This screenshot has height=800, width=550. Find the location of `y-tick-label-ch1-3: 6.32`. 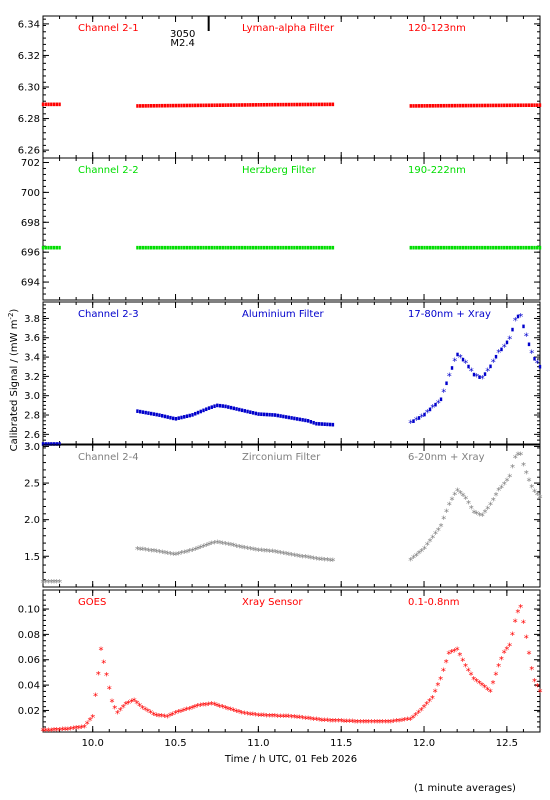

y-tick-label-ch1-3: 6.32 is located at coordinates (29, 56).